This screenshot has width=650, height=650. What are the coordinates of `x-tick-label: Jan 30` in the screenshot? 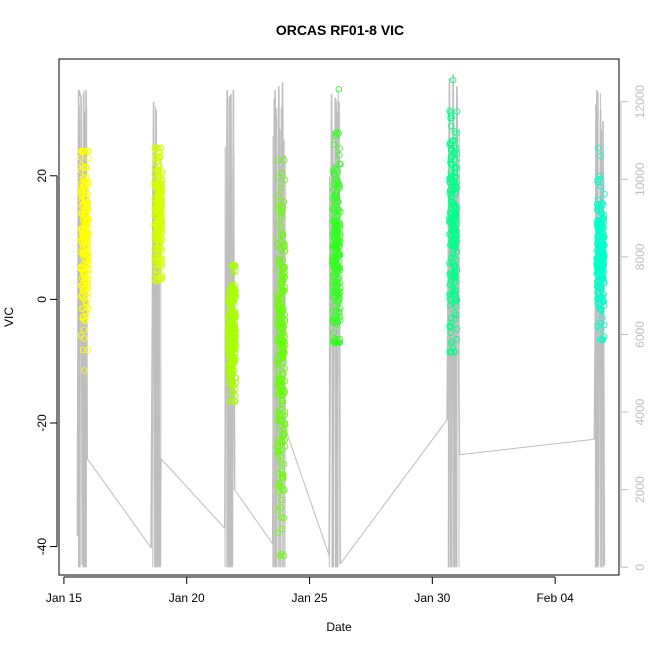 It's located at (432, 598).